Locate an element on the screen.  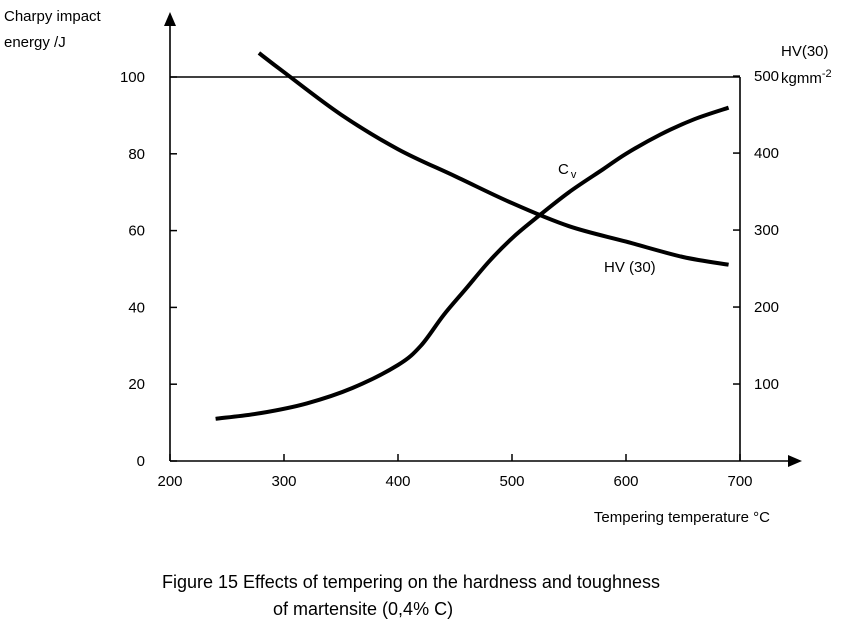
left-y-tick-label-80: 80 is located at coordinates (136, 154).